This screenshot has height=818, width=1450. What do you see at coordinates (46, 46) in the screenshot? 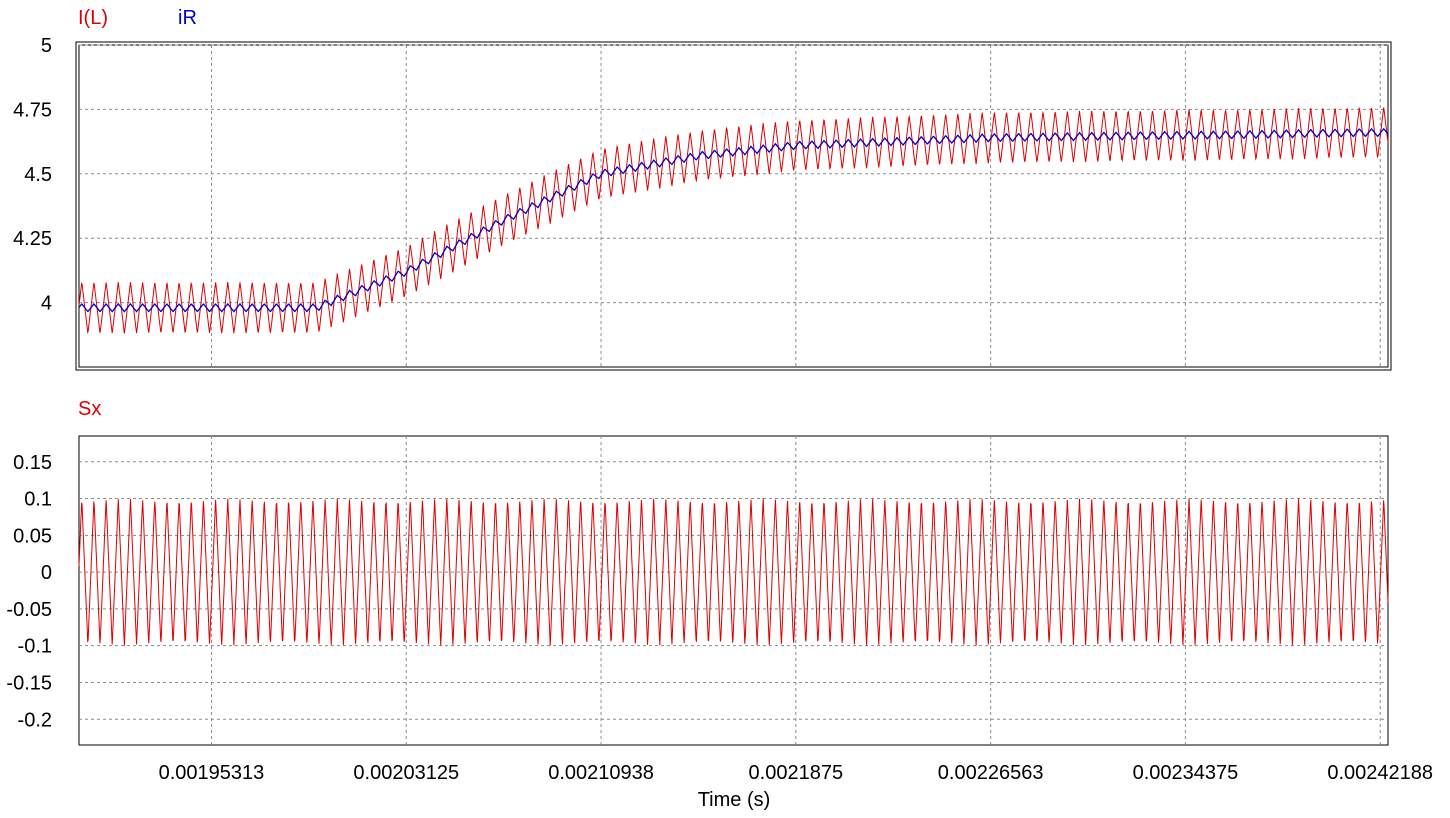
I see `top-y-tick-label: 5` at bounding box center [46, 46].